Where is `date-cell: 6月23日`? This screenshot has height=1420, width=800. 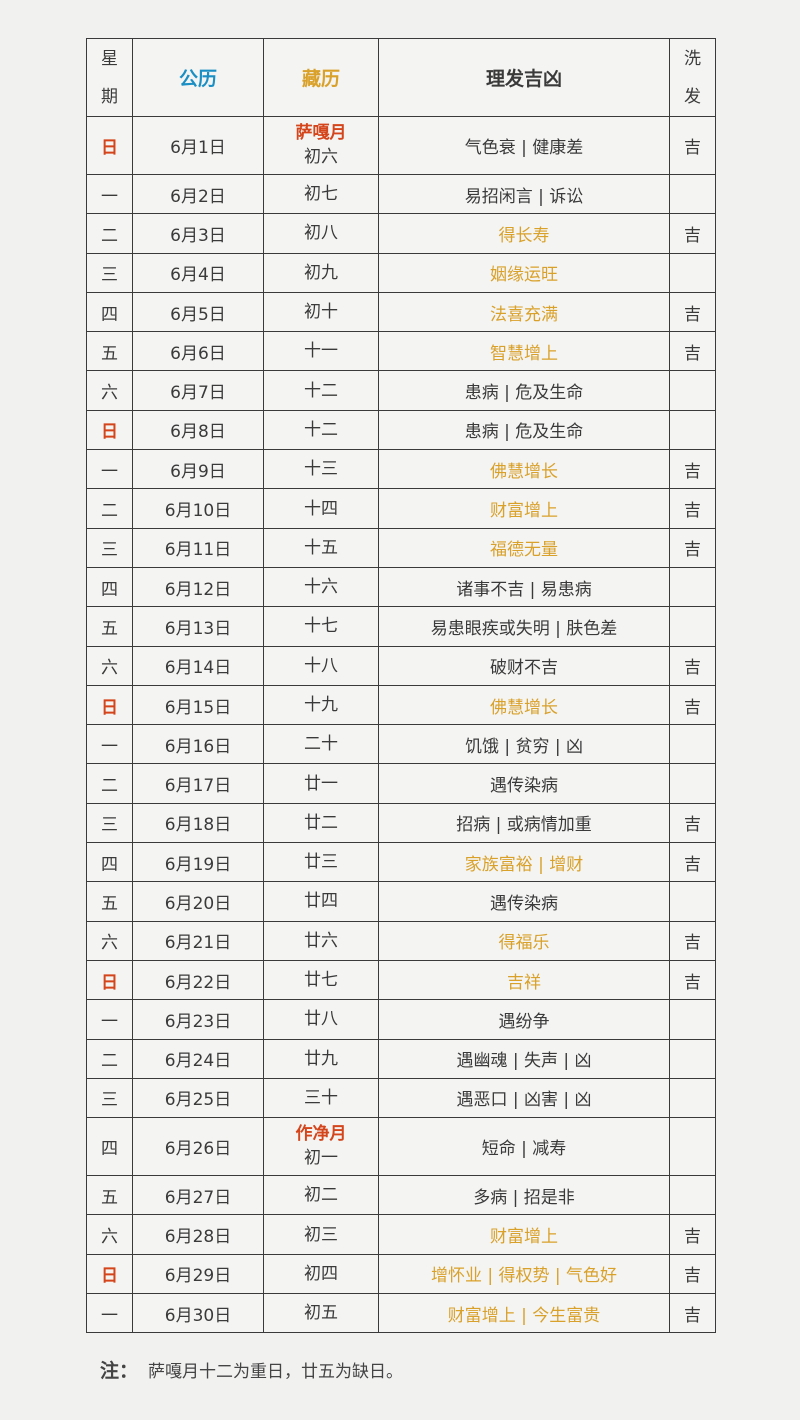 date-cell: 6月23日 is located at coordinates (198, 1019).